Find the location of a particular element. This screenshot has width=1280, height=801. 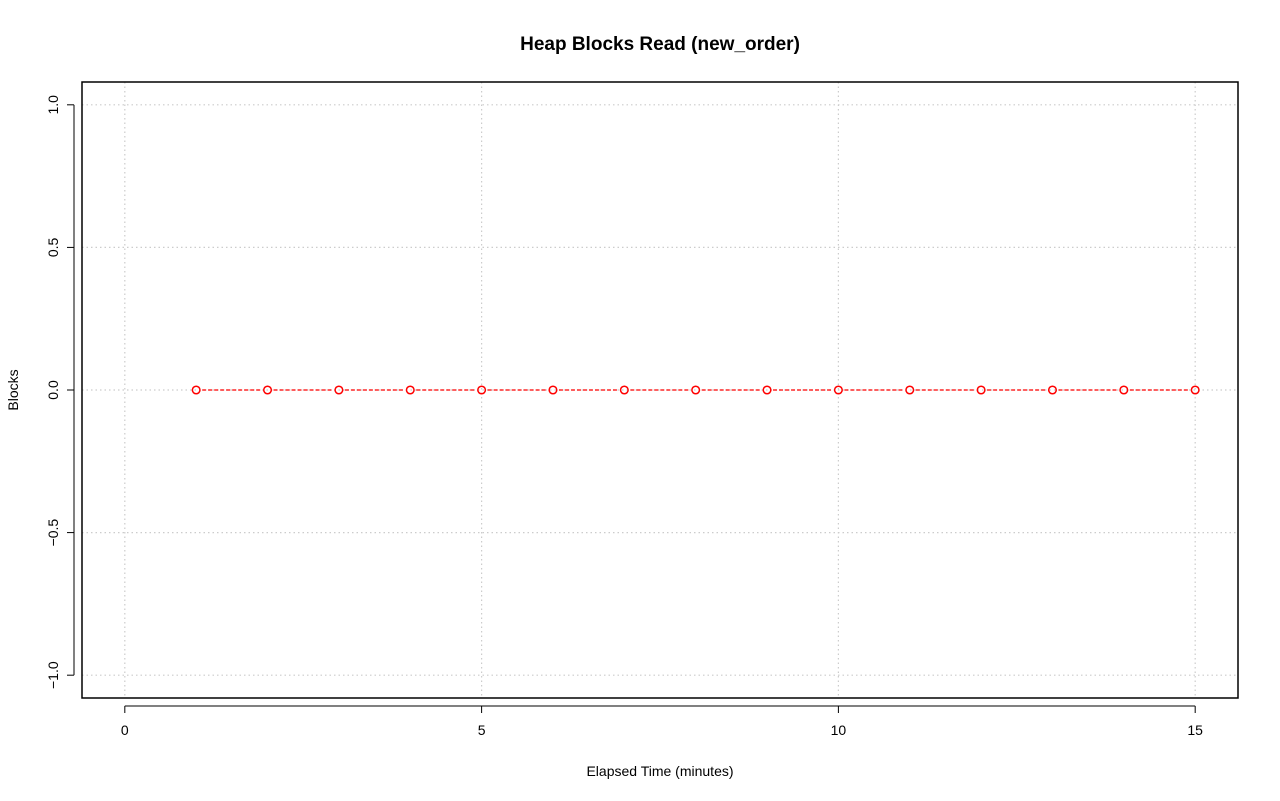

y-tick-label: 0.0 is located at coordinates (53, 390).